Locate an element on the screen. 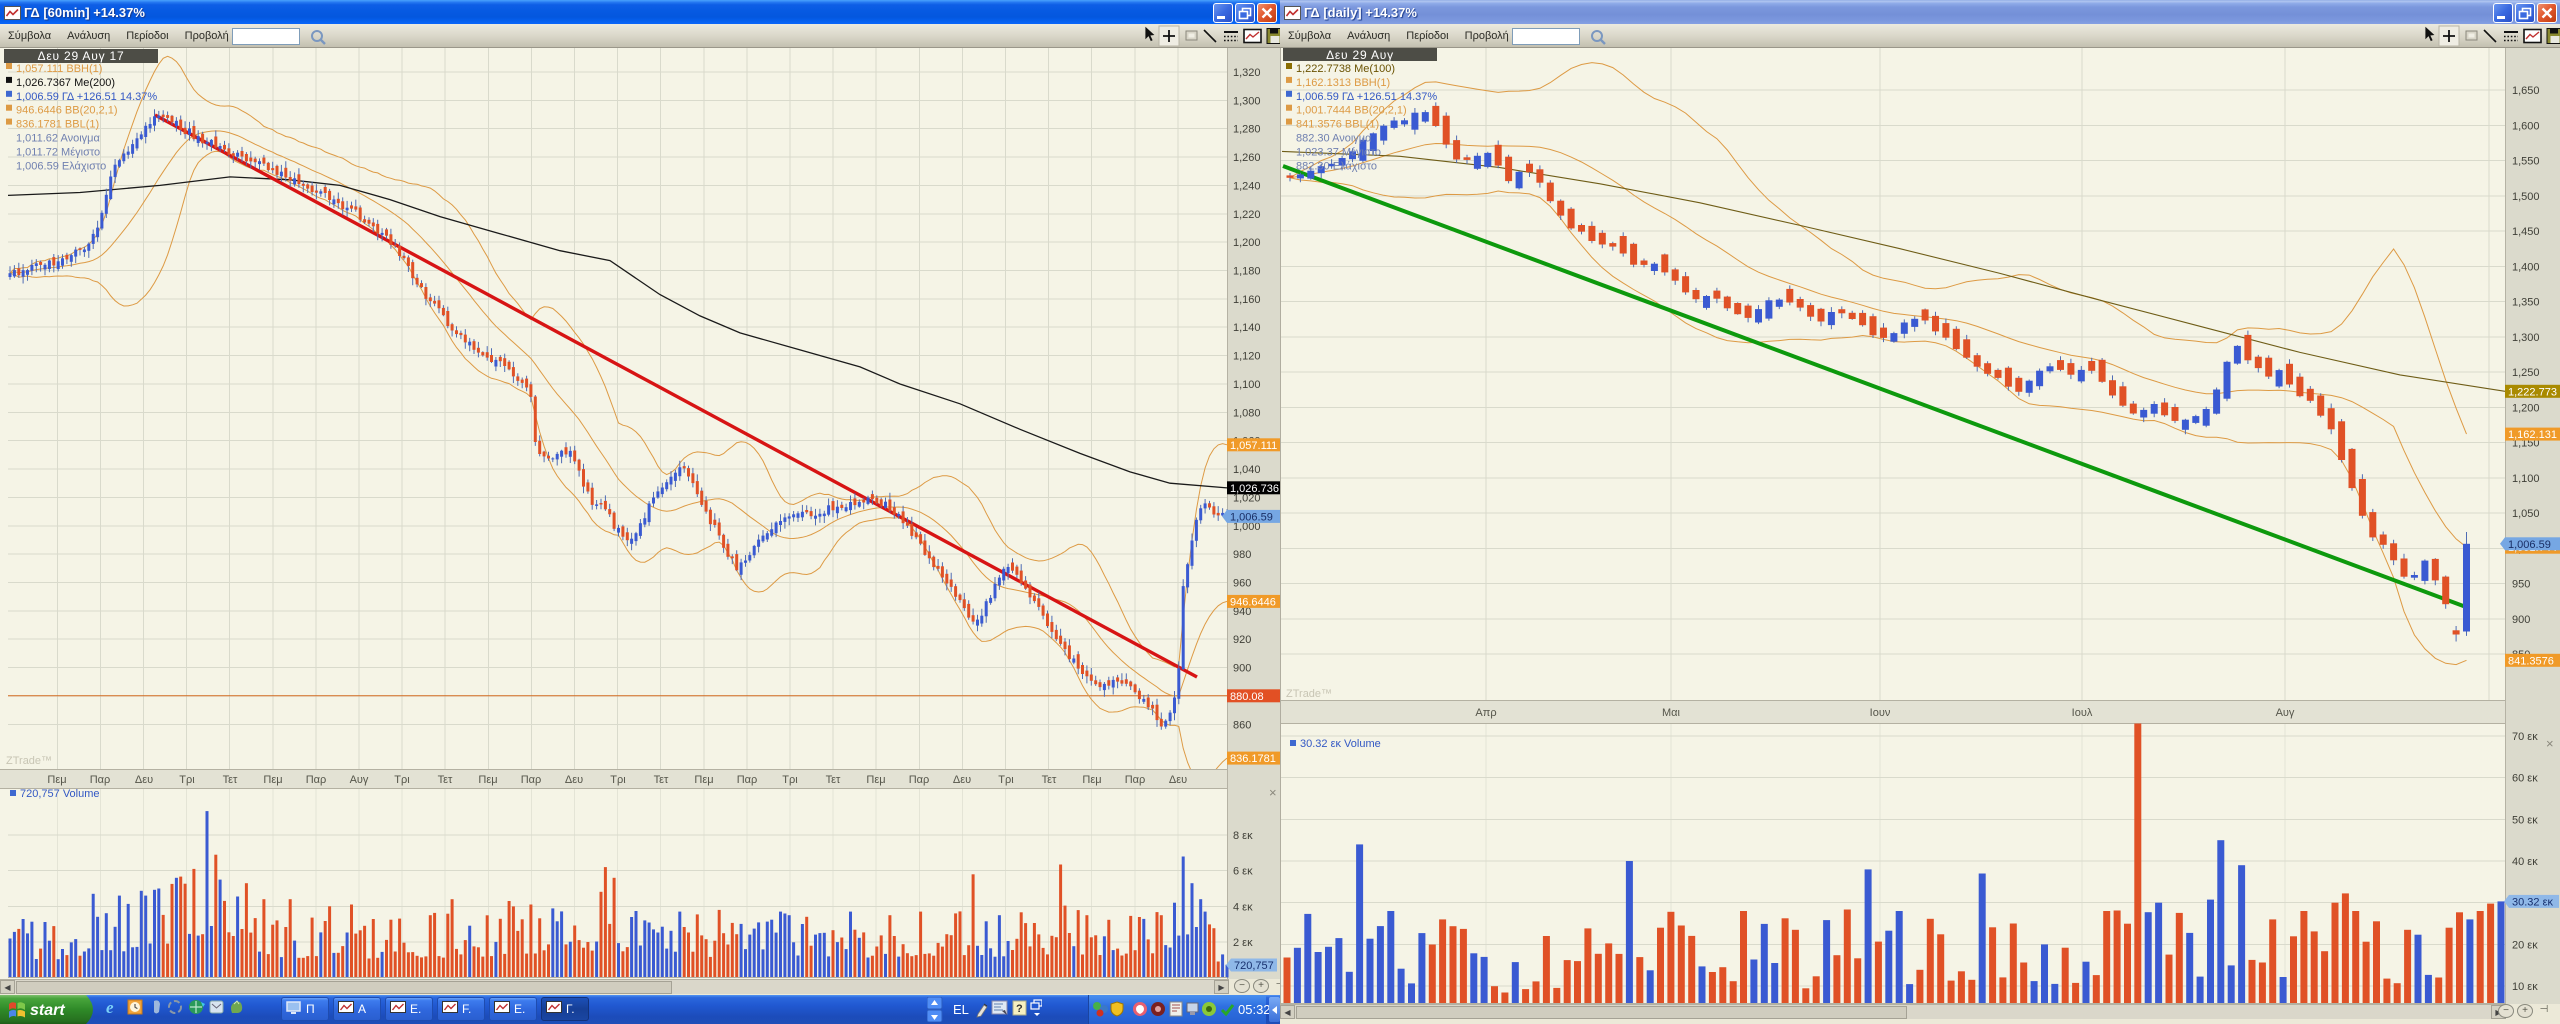  svg-text: 946.6446 BB(20,2,1) is located at coordinates (67, 111).